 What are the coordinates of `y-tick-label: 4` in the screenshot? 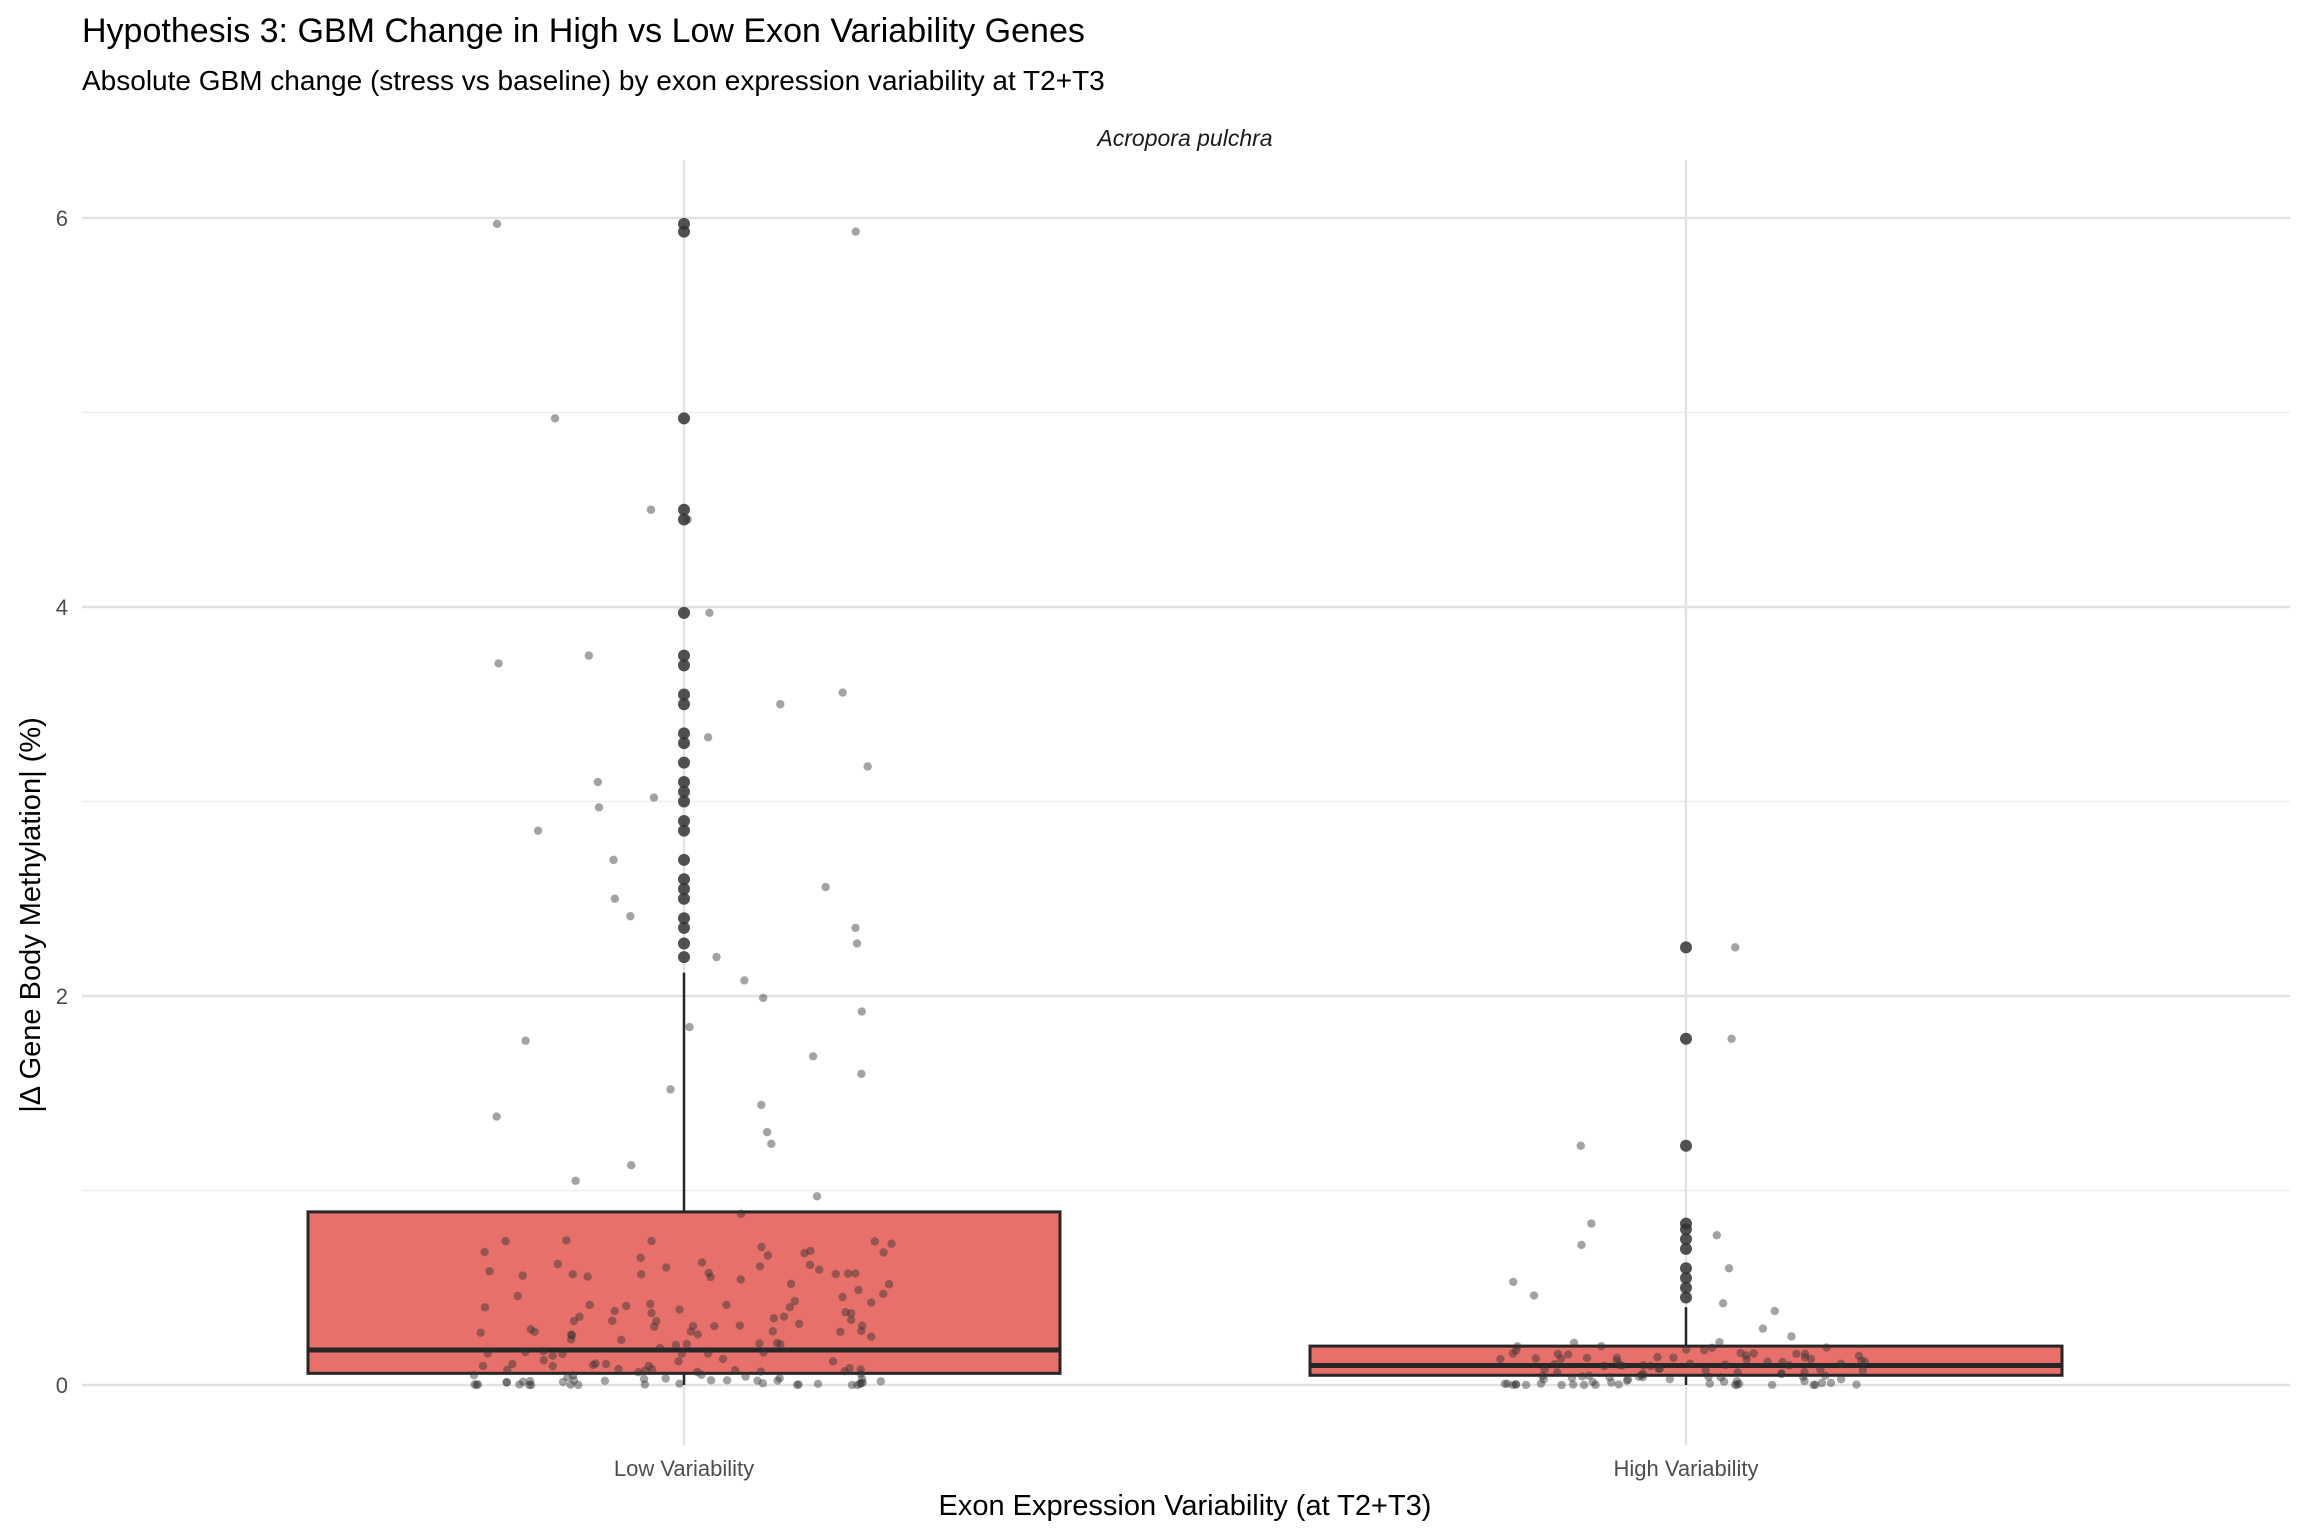 It's located at (62, 607).